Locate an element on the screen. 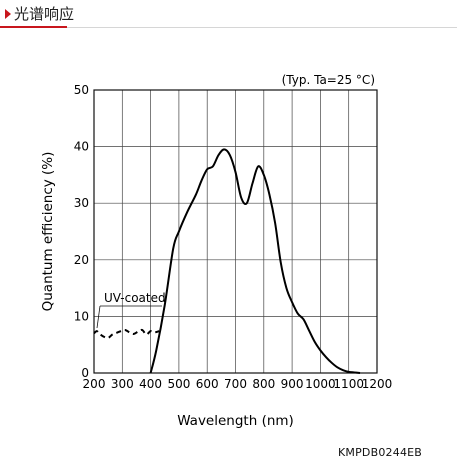  series-label-group: UV-coated is located at coordinates (131, 310).